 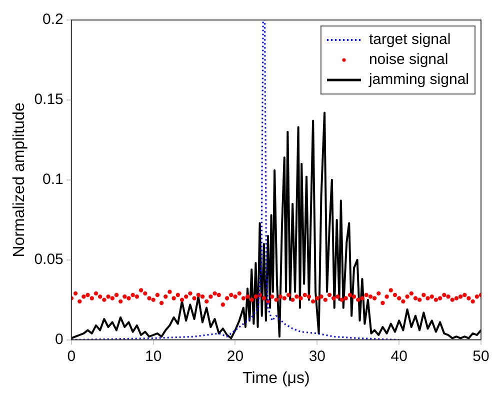 I want to click on x-tick-label: 10, so click(x=153, y=356).